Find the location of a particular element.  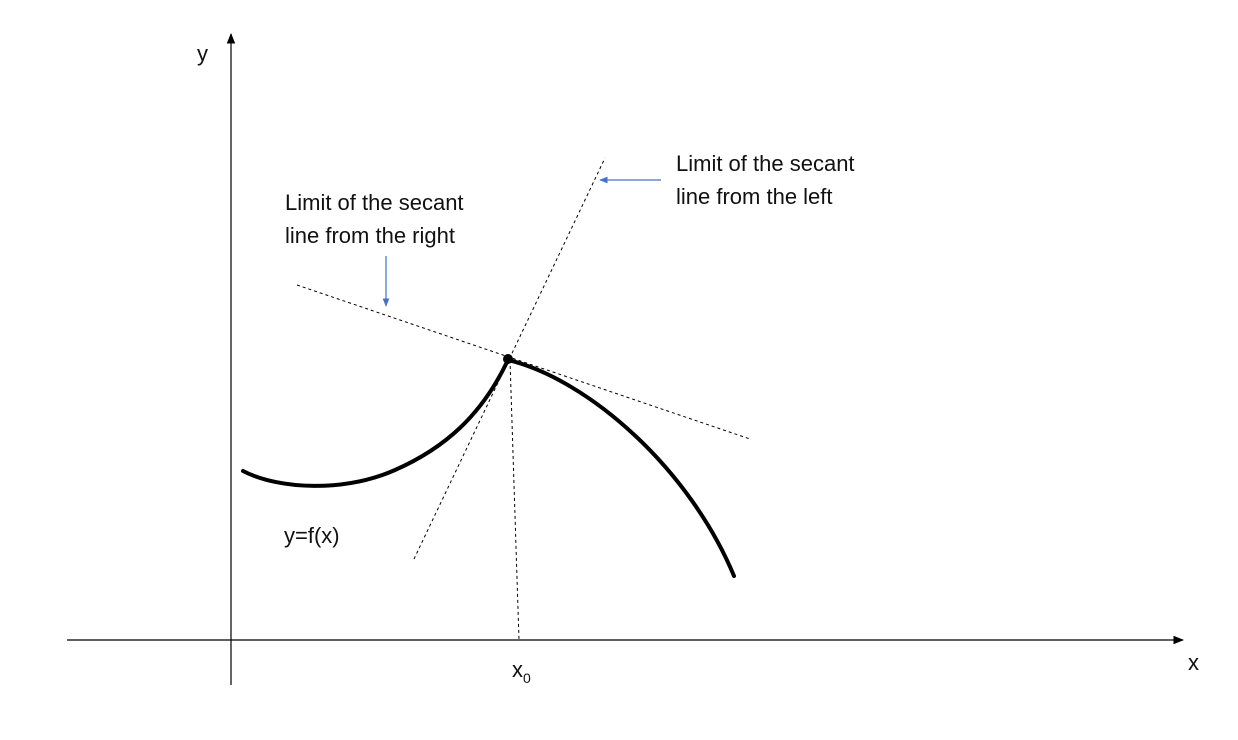

x0-label: x0 is located at coordinates (521, 674).